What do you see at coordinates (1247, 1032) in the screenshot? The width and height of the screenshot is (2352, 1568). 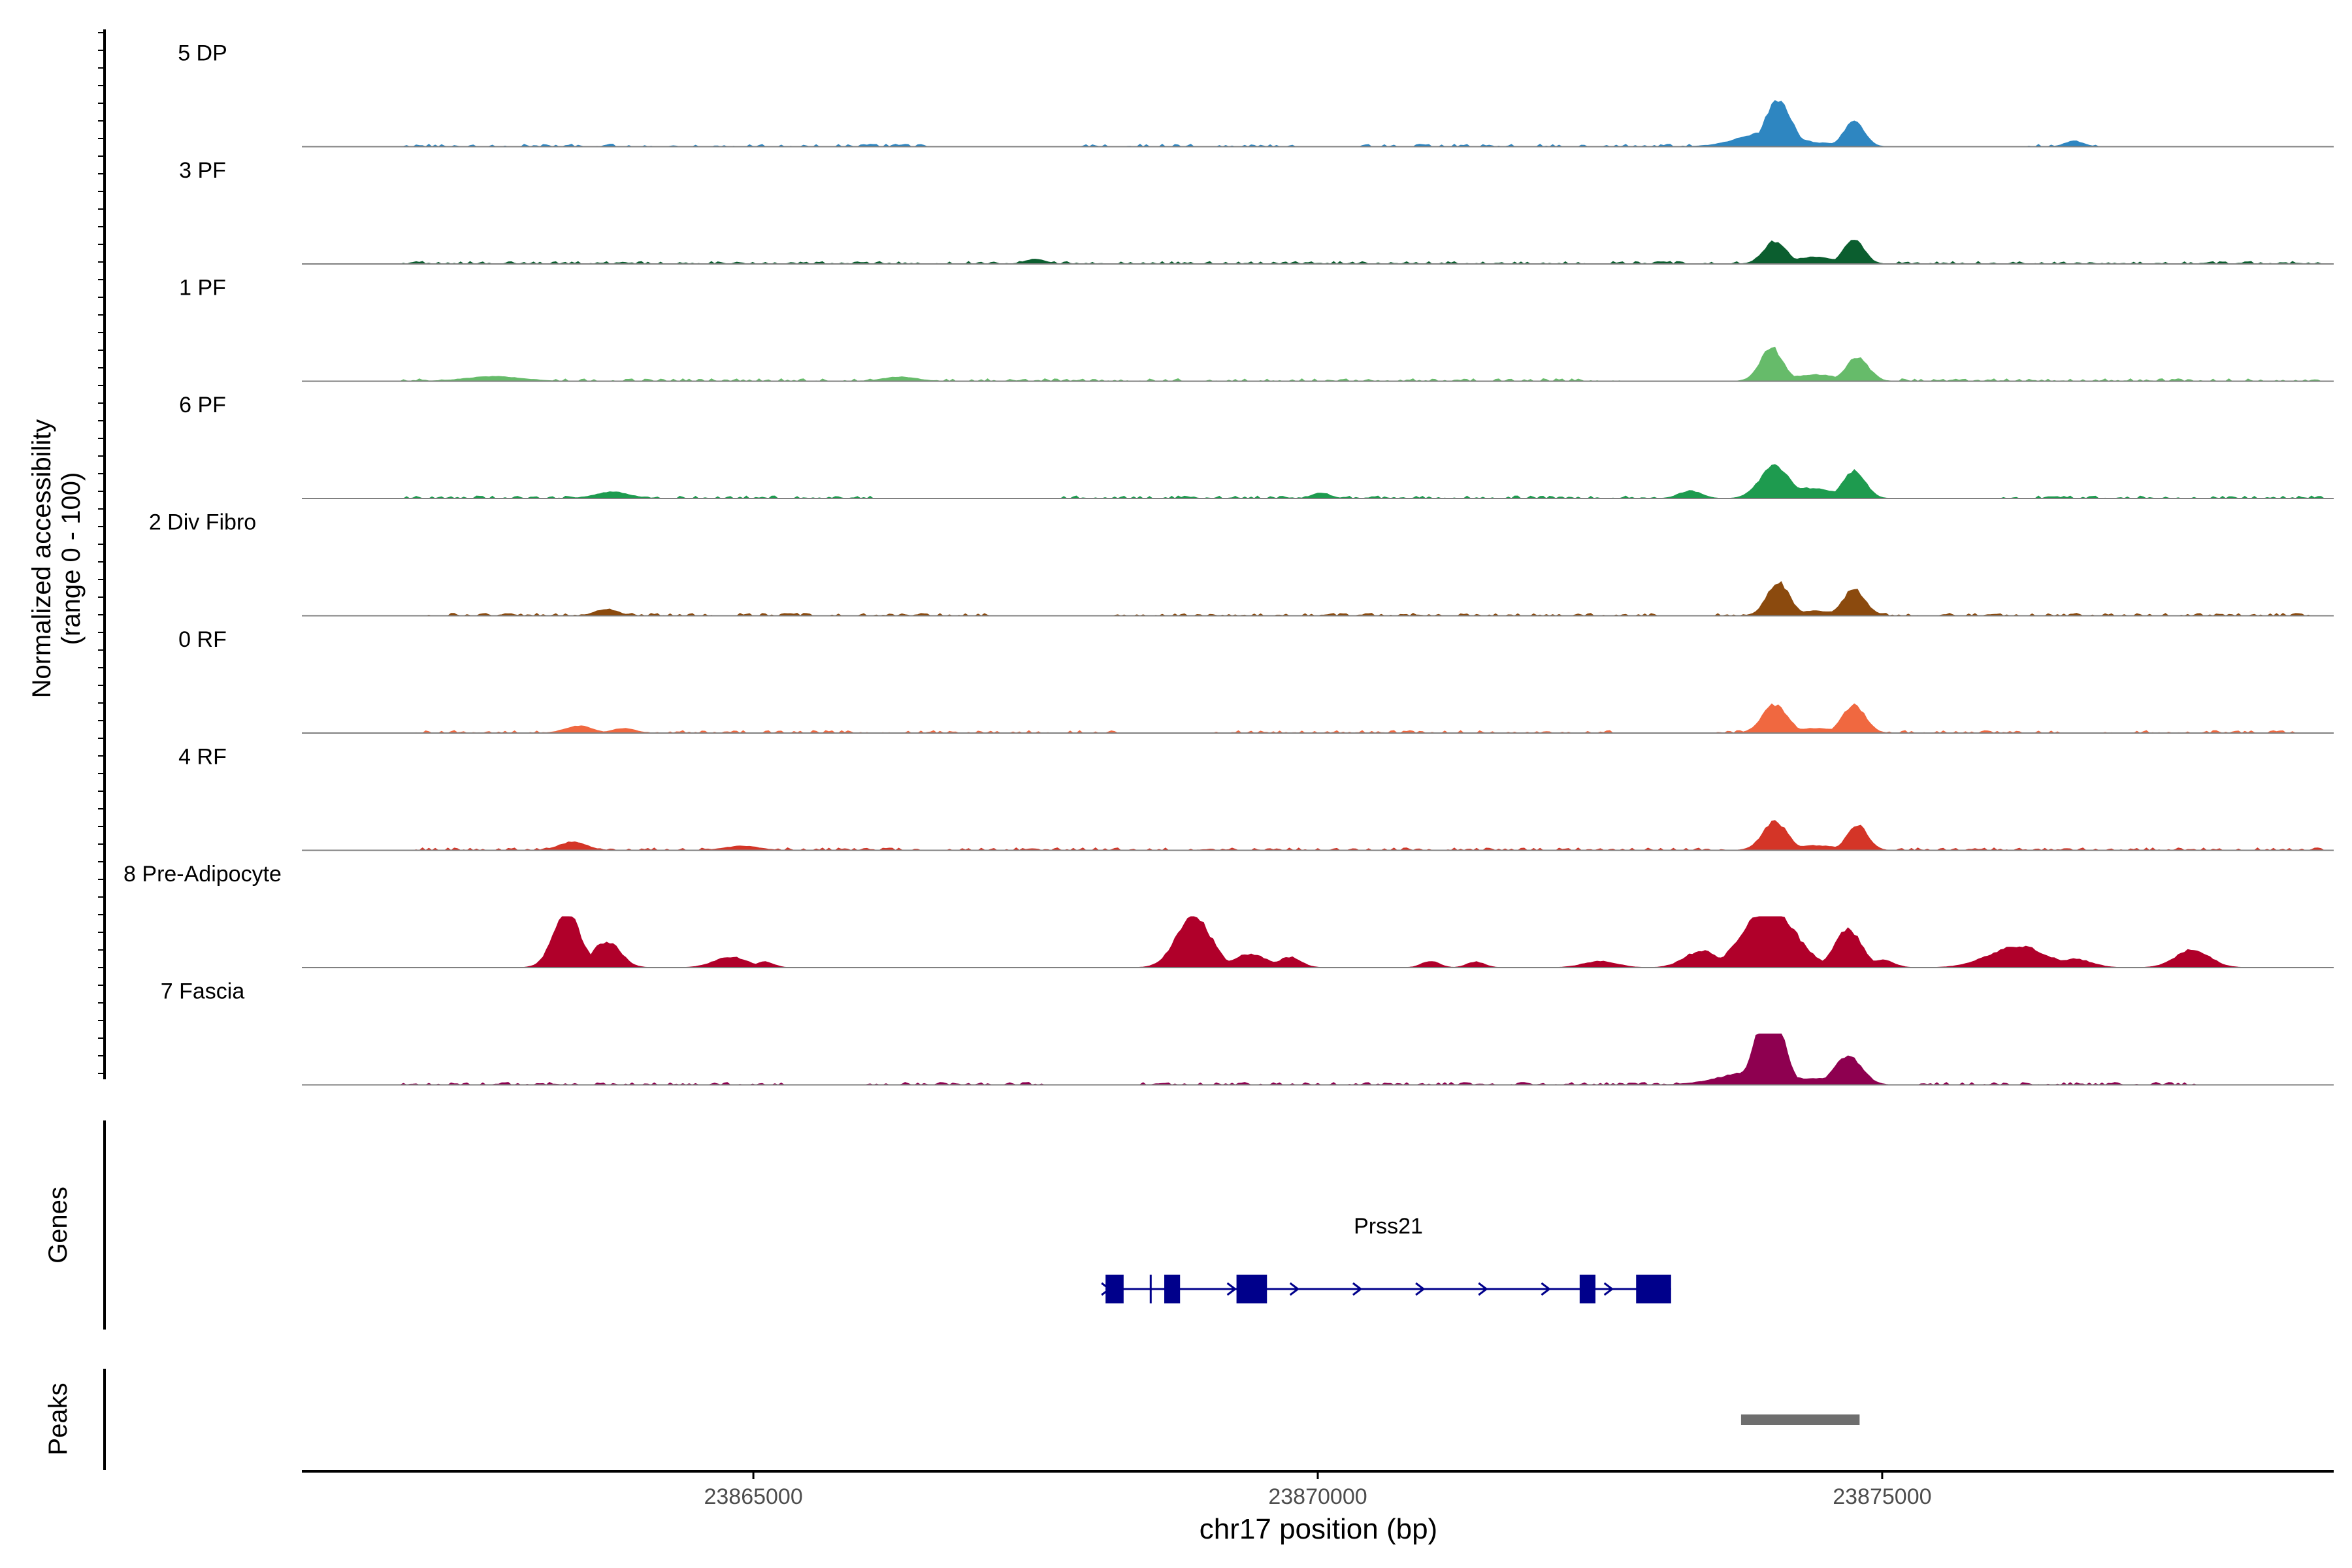 I see `coverage-track: 7 Fascia` at bounding box center [1247, 1032].